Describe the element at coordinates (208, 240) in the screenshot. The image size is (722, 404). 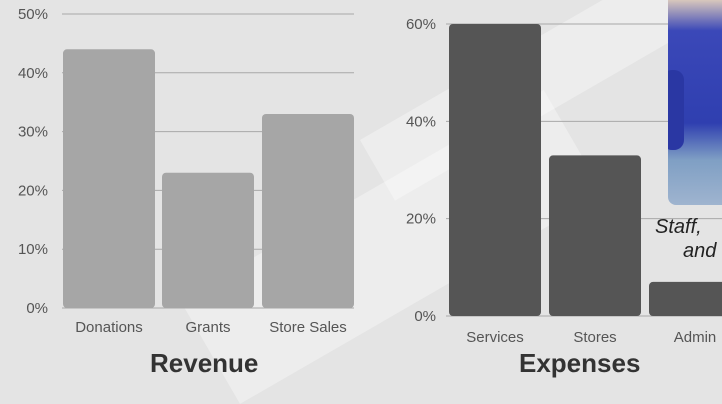
I see `bar-grants` at that location.